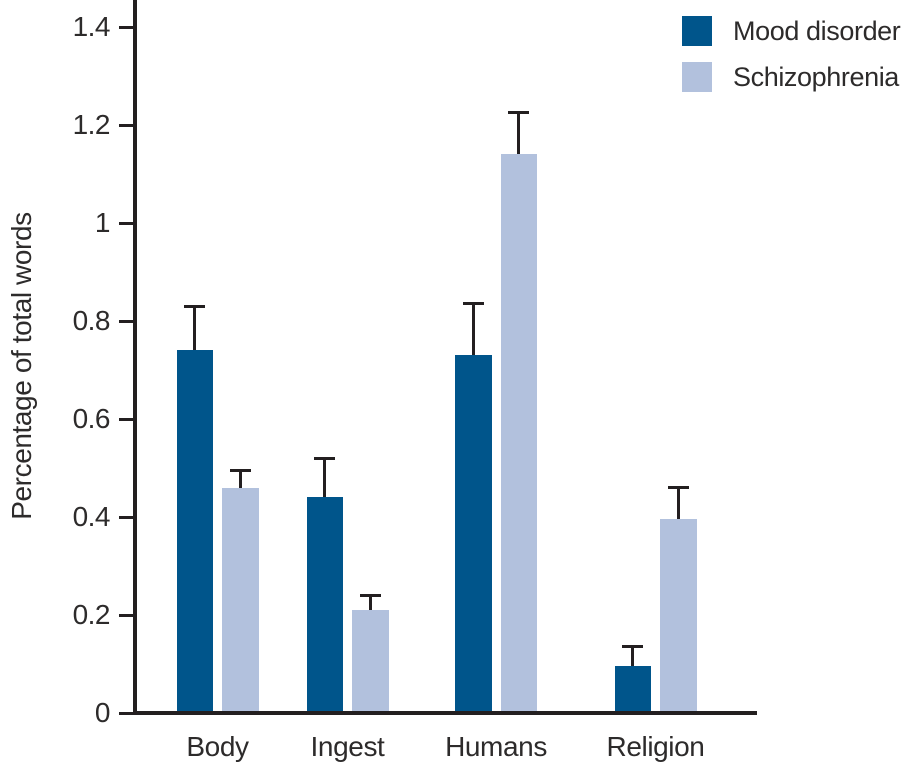 The width and height of the screenshot is (918, 770). Describe the element at coordinates (217, 746) in the screenshot. I see `x-axis-label-body: Body` at that location.